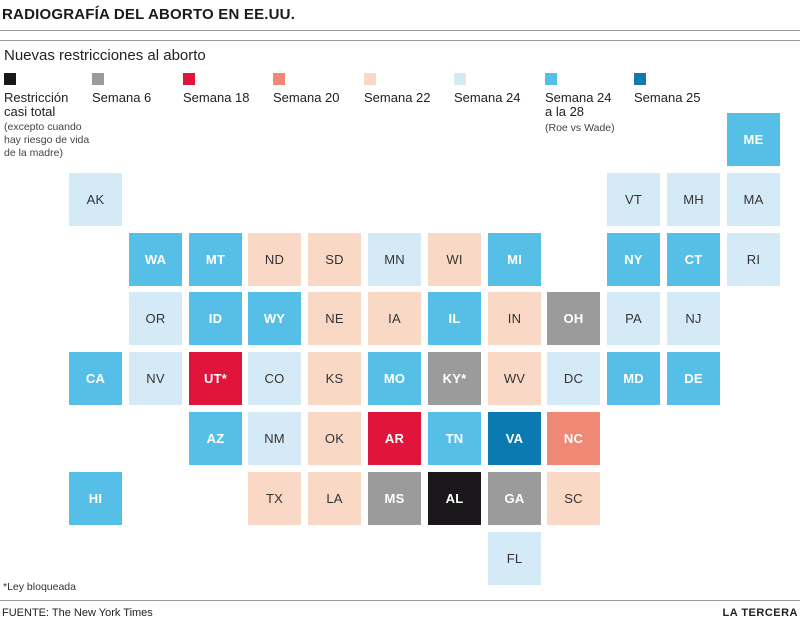  Describe the element at coordinates (274, 498) in the screenshot. I see `state-tile-tx: TX` at that location.